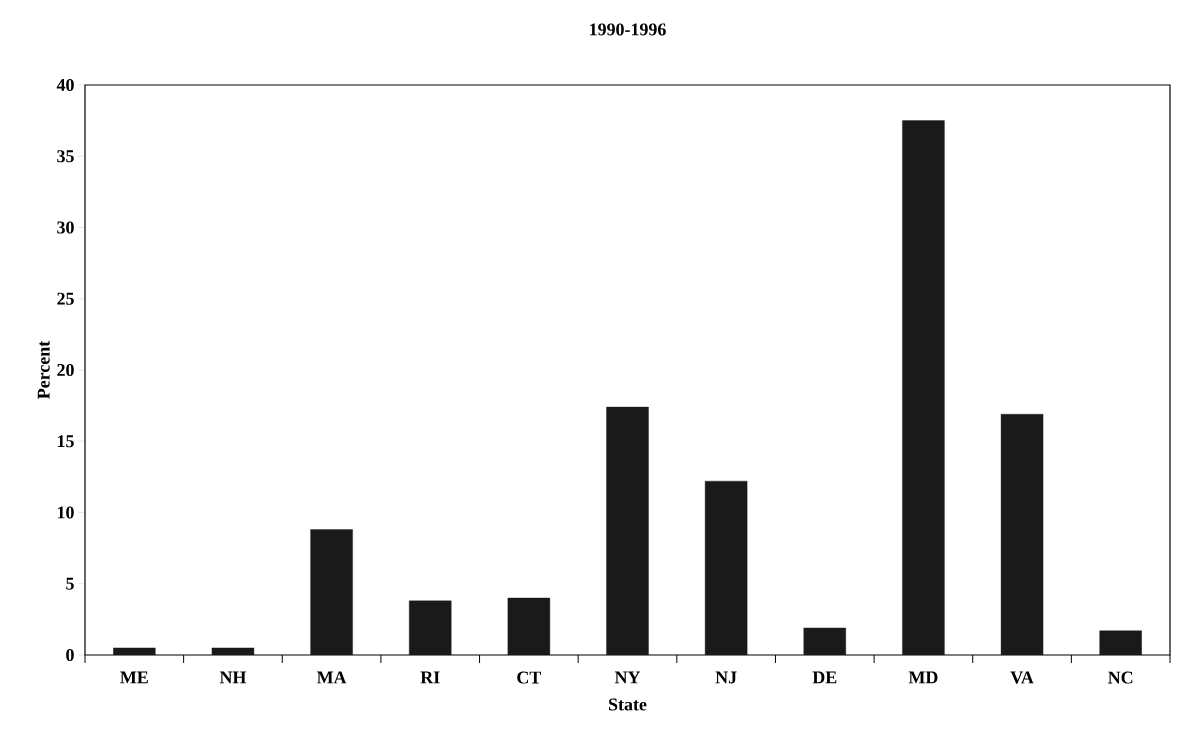  What do you see at coordinates (430, 677) in the screenshot?
I see `x-tick-label: RI` at bounding box center [430, 677].